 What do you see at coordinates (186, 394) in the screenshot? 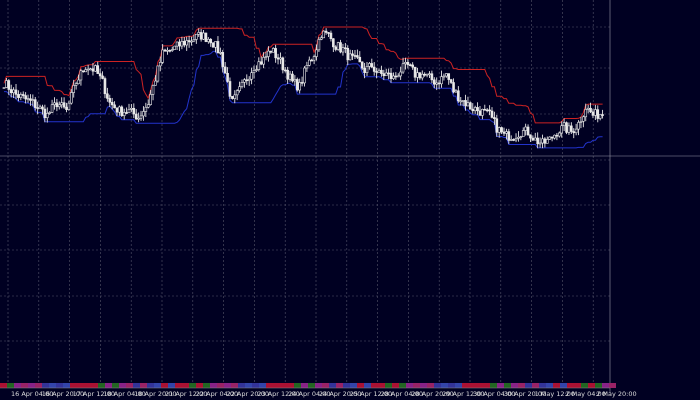
I see `x-tick-label: 21 Apr 12:00` at bounding box center [186, 394].